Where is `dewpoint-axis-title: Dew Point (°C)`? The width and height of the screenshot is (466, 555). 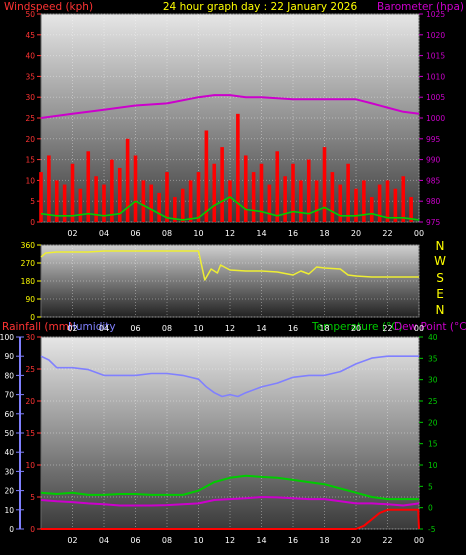
dewpoint-axis-title: Dew Point (°C) is located at coordinates (430, 327).